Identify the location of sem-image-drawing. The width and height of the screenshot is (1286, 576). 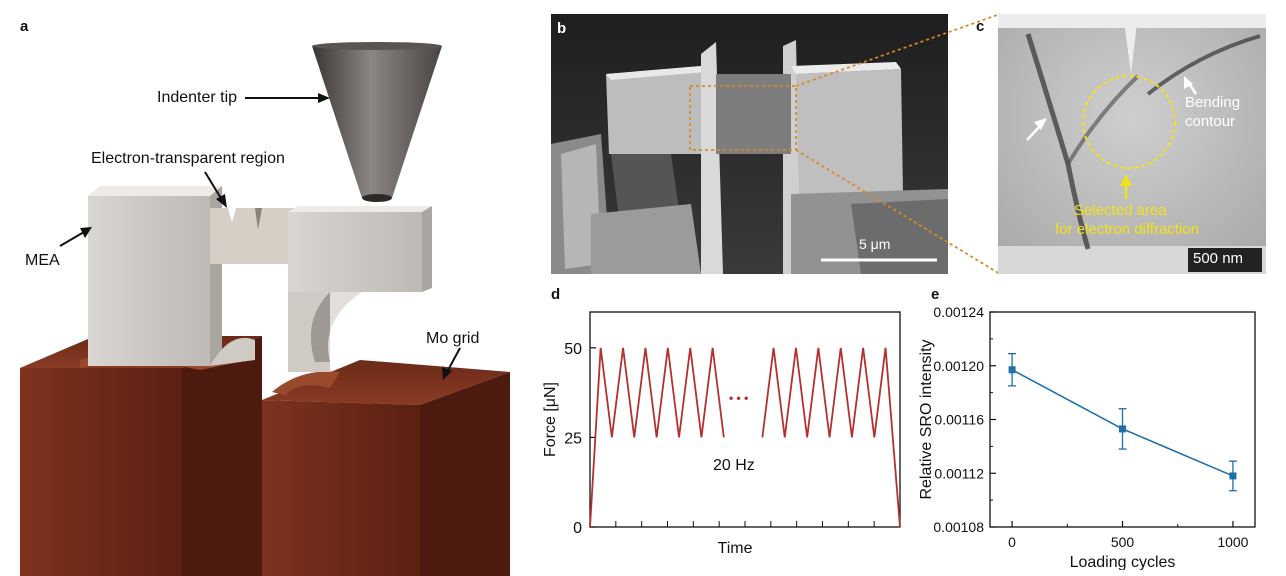
(749, 144).